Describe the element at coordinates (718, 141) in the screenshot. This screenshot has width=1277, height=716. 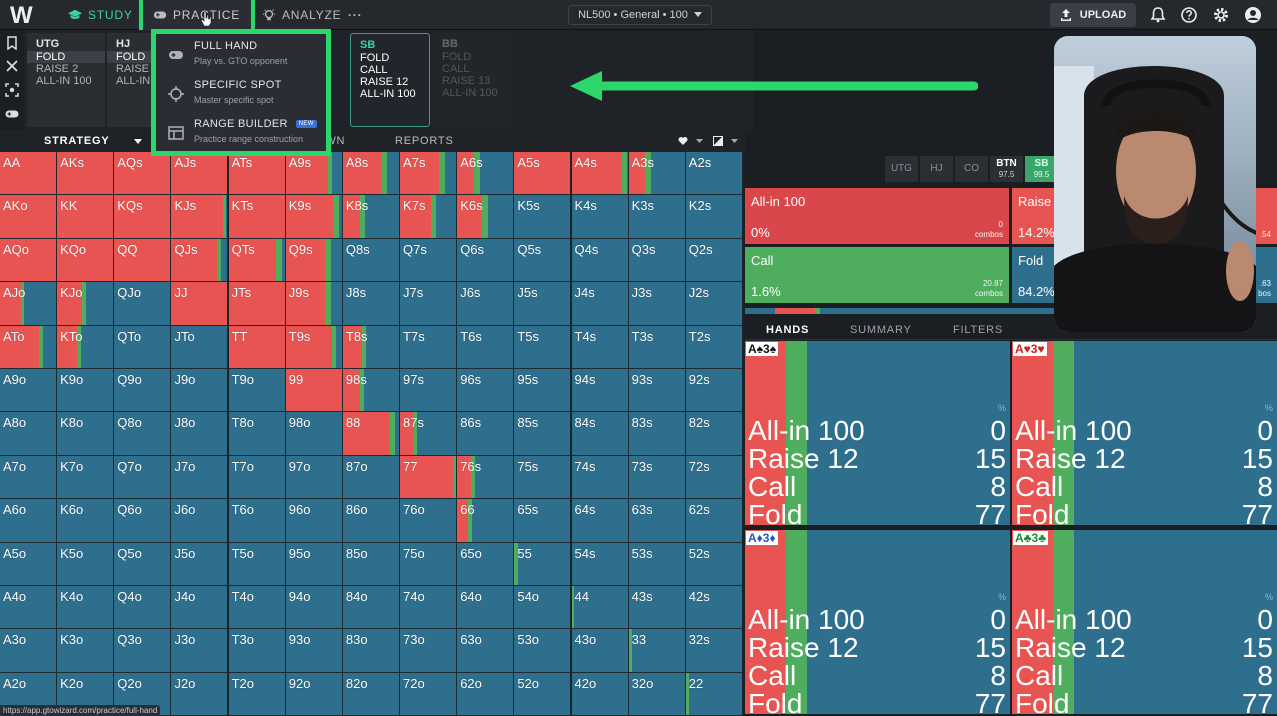
I see `display-mode-icon` at that location.